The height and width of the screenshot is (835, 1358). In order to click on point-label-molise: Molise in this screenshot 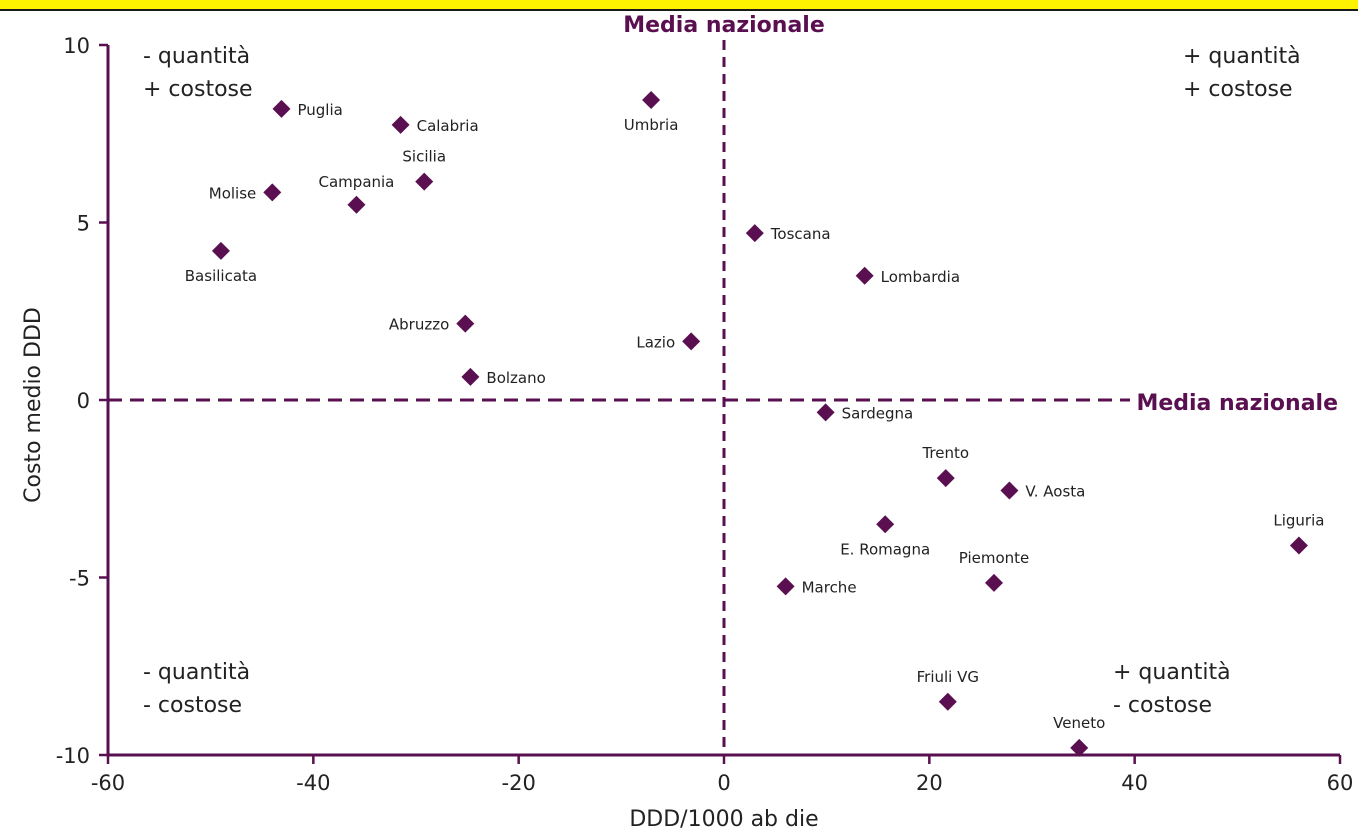, I will do `click(233, 193)`.